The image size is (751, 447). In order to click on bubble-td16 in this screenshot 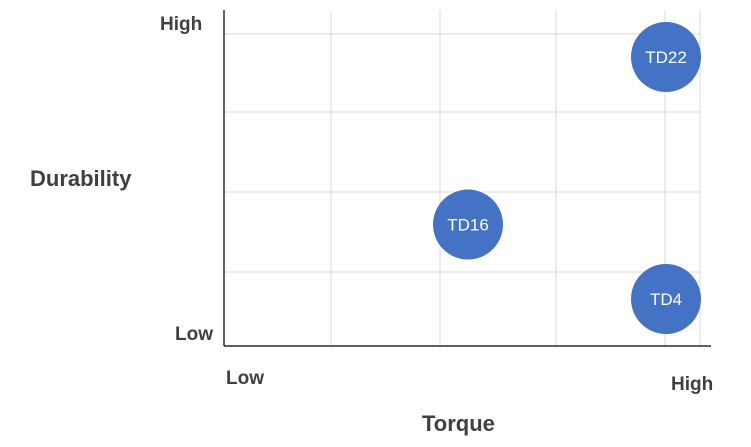, I will do `click(468, 224)`.